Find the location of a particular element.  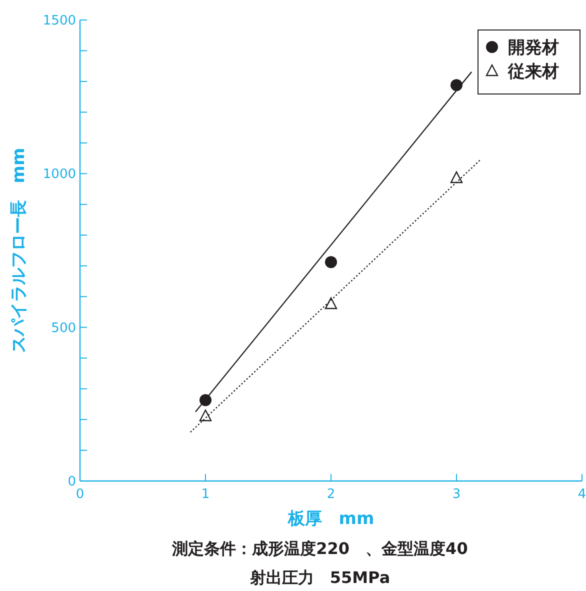

x-tick-label: 1 is located at coordinates (205, 494).